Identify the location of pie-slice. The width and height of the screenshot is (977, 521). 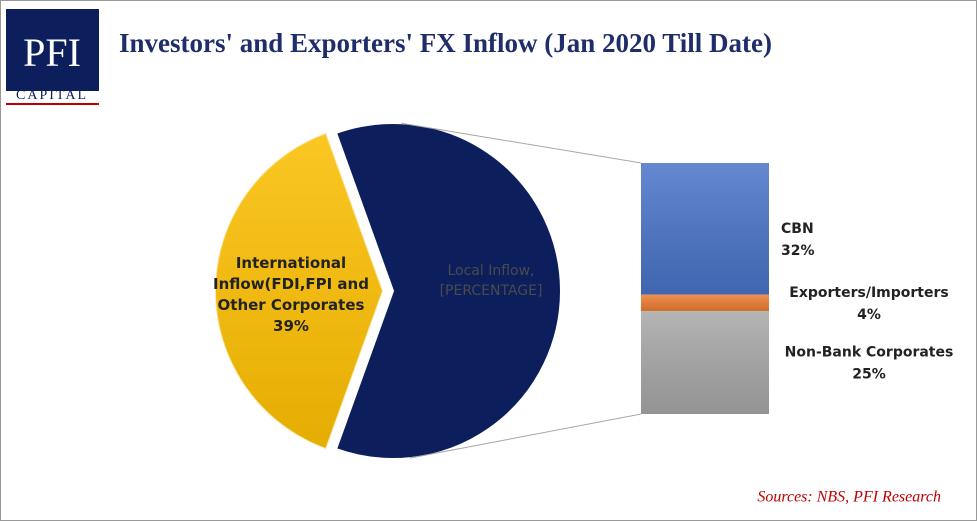
(299, 291).